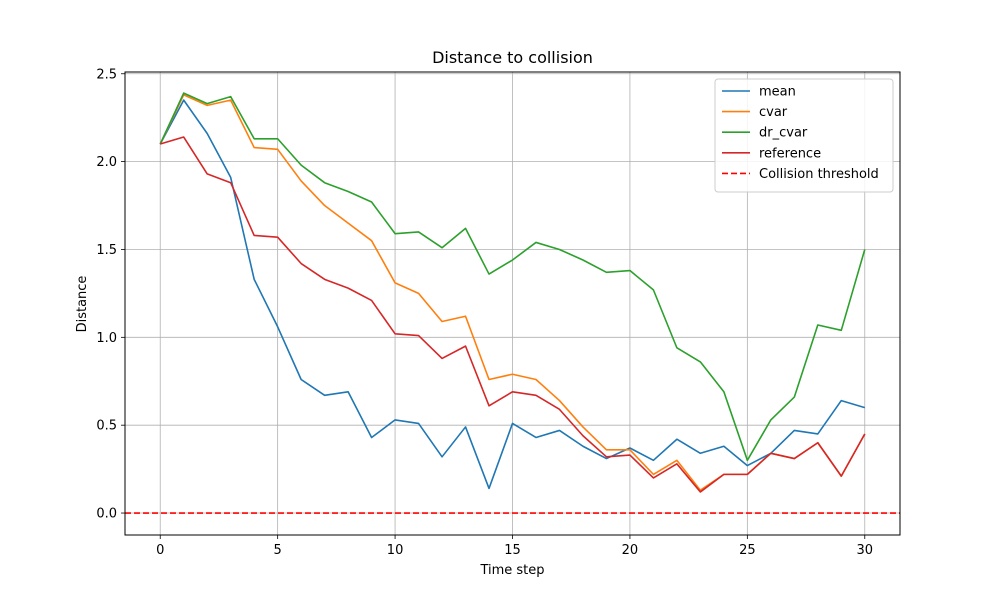 This screenshot has width=1000, height=600. Describe the element at coordinates (777, 92) in the screenshot. I see `legend-label-mean: mean` at that location.